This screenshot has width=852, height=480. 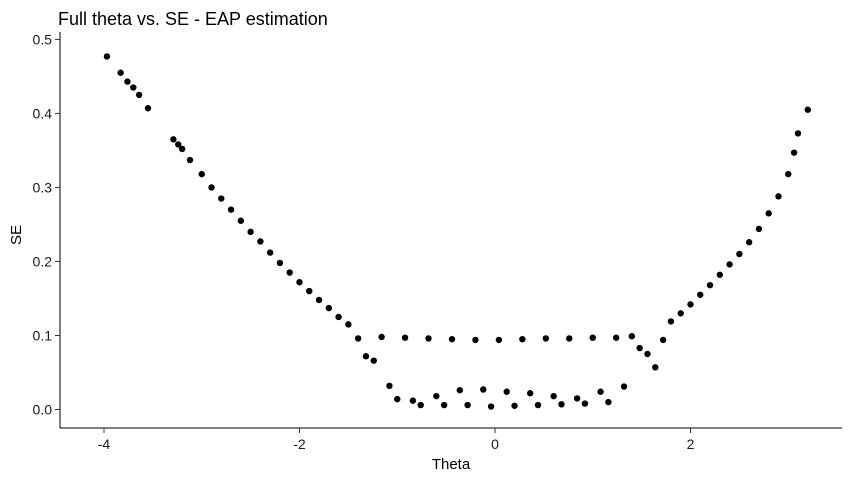 I want to click on y-tick-label: 0.0, so click(x=43, y=409).